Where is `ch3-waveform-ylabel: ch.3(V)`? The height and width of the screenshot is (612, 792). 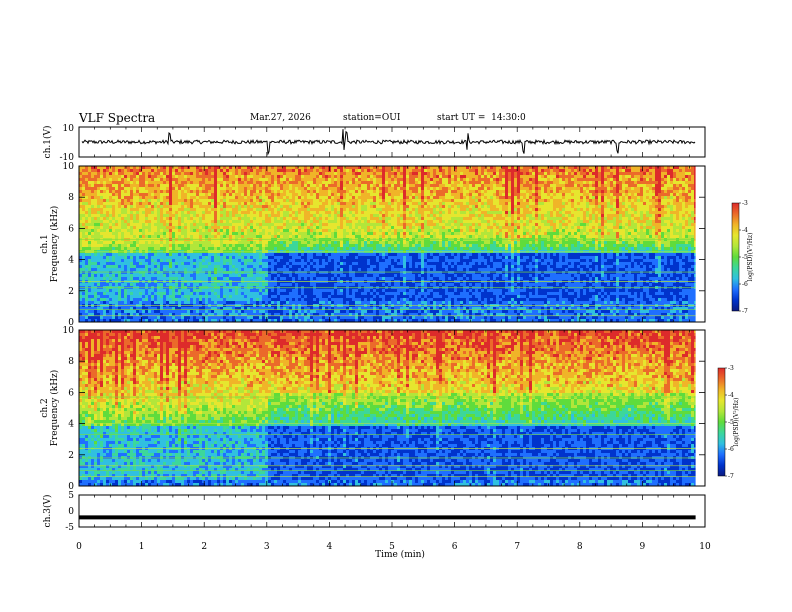
ch3-waveform-ylabel: ch.3(V) is located at coordinates (47, 511).